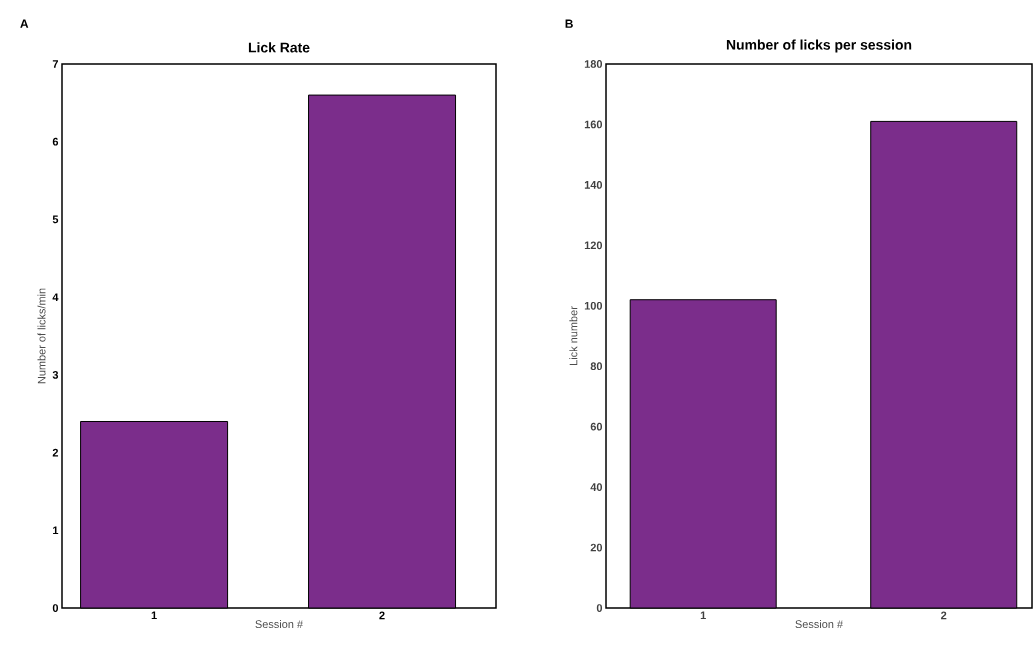  What do you see at coordinates (593, 185) in the screenshot?
I see `y-tick-label: 140` at bounding box center [593, 185].